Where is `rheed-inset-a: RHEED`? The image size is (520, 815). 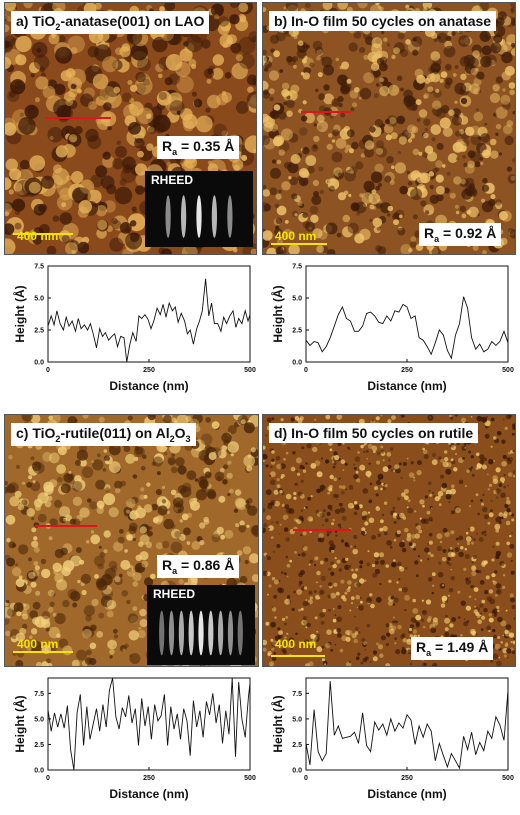 rheed-inset-a: RHEED is located at coordinates (199, 209).